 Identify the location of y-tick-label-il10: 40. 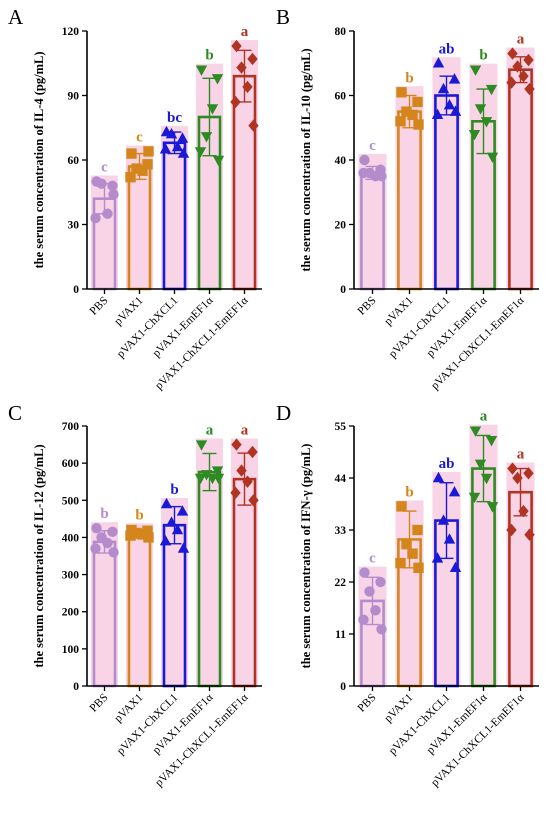
(341, 161).